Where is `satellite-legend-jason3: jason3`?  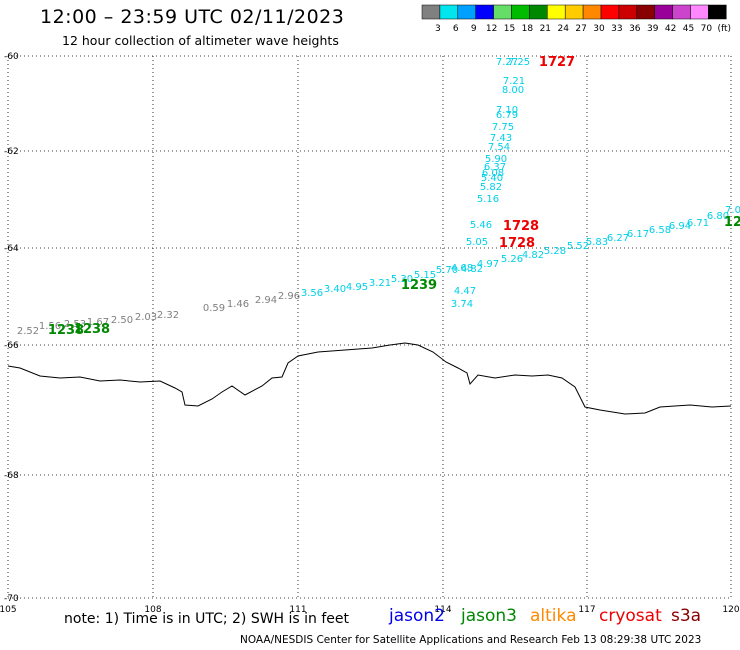 satellite-legend-jason3: jason3 is located at coordinates (489, 616).